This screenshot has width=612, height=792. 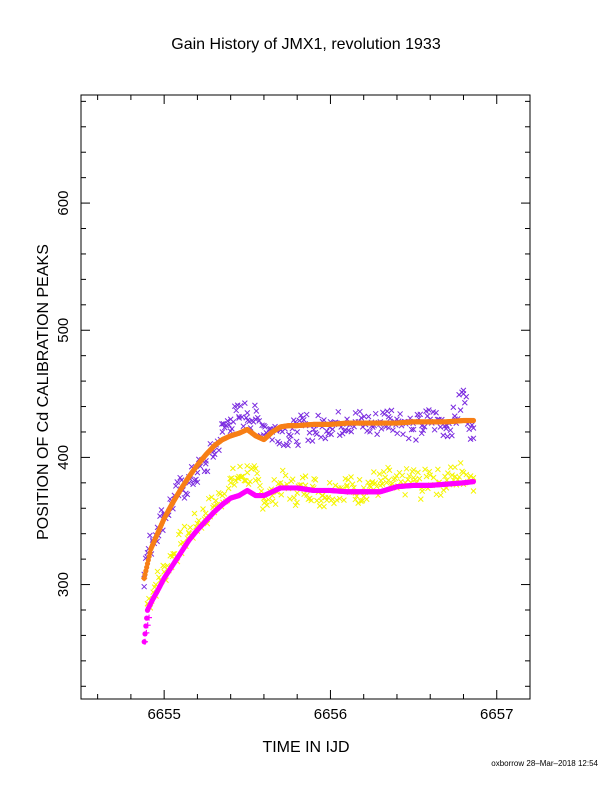 What do you see at coordinates (145, 641) in the screenshot?
I see `series-3-start-marker` at bounding box center [145, 641].